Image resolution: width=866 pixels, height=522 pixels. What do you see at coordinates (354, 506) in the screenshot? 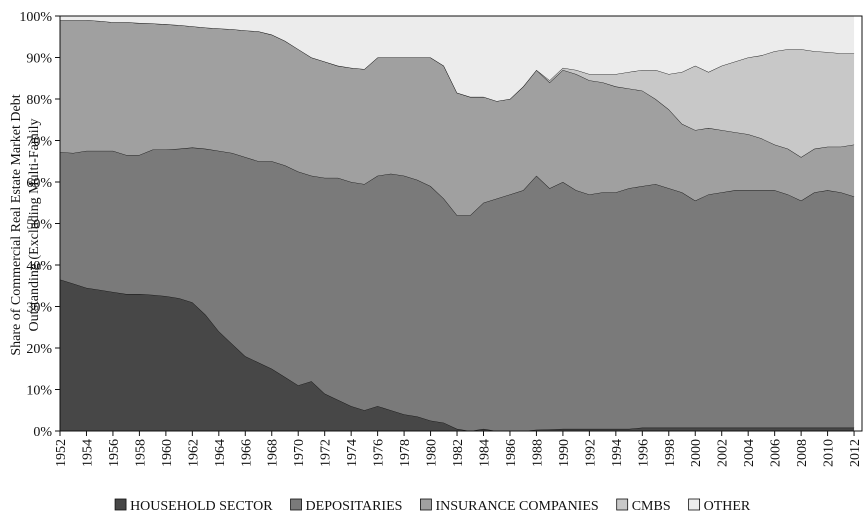
I see `legend-label: DEPOSITARIES` at bounding box center [354, 506].